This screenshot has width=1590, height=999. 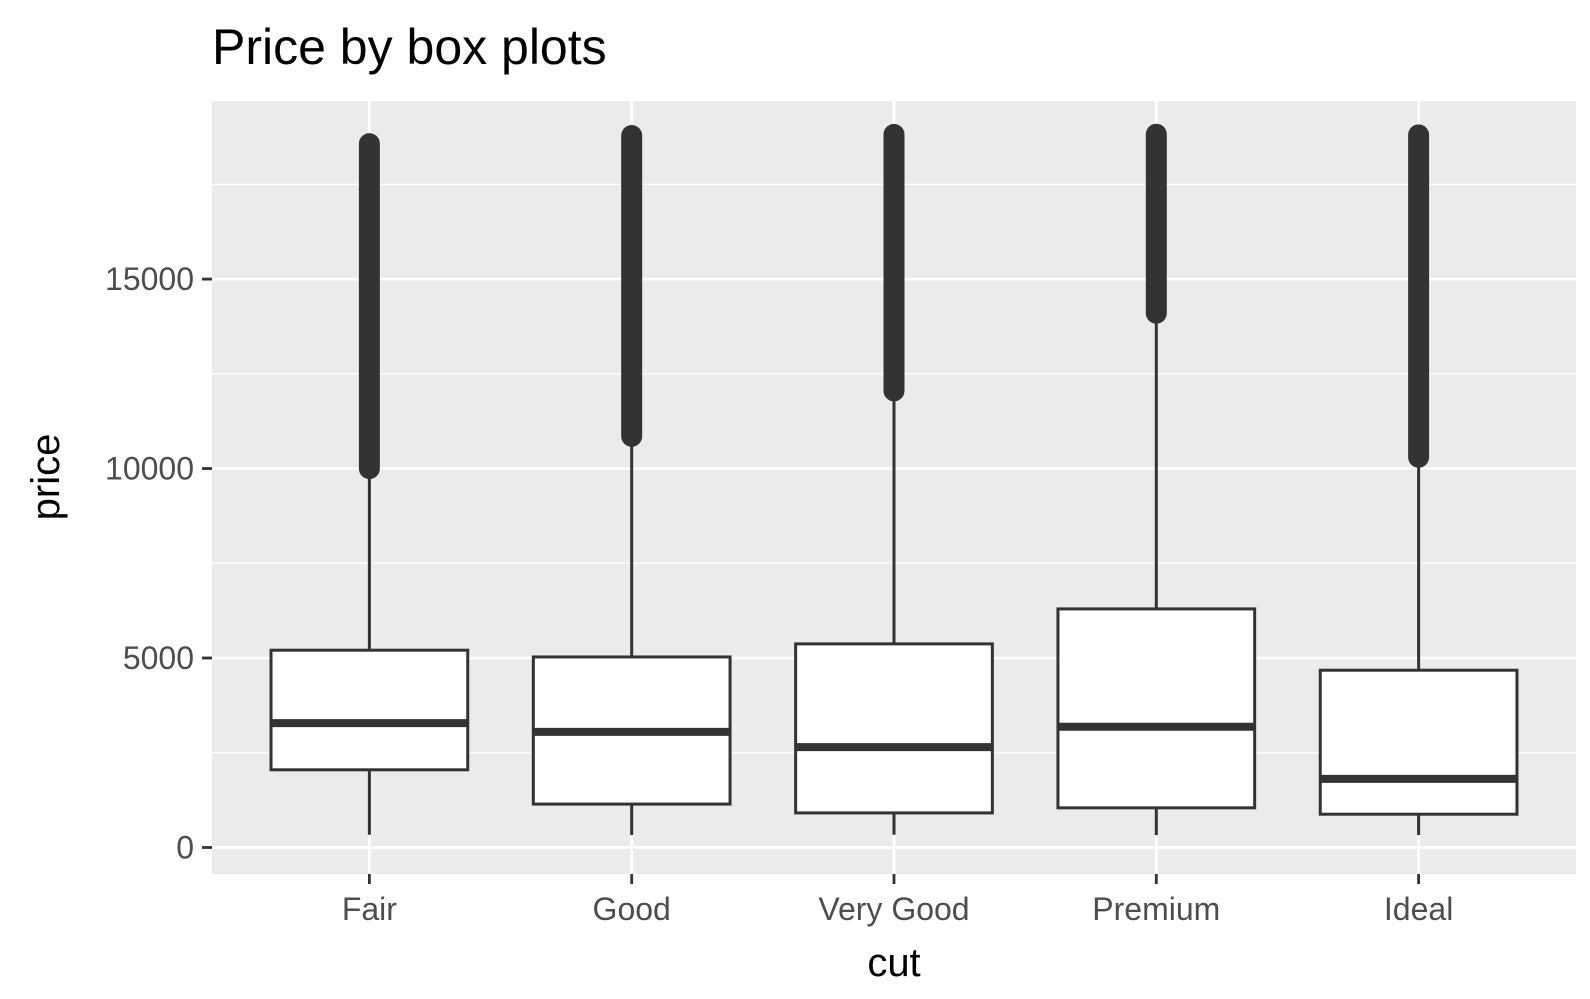 I want to click on x-axis-title: cut, so click(x=893, y=963).